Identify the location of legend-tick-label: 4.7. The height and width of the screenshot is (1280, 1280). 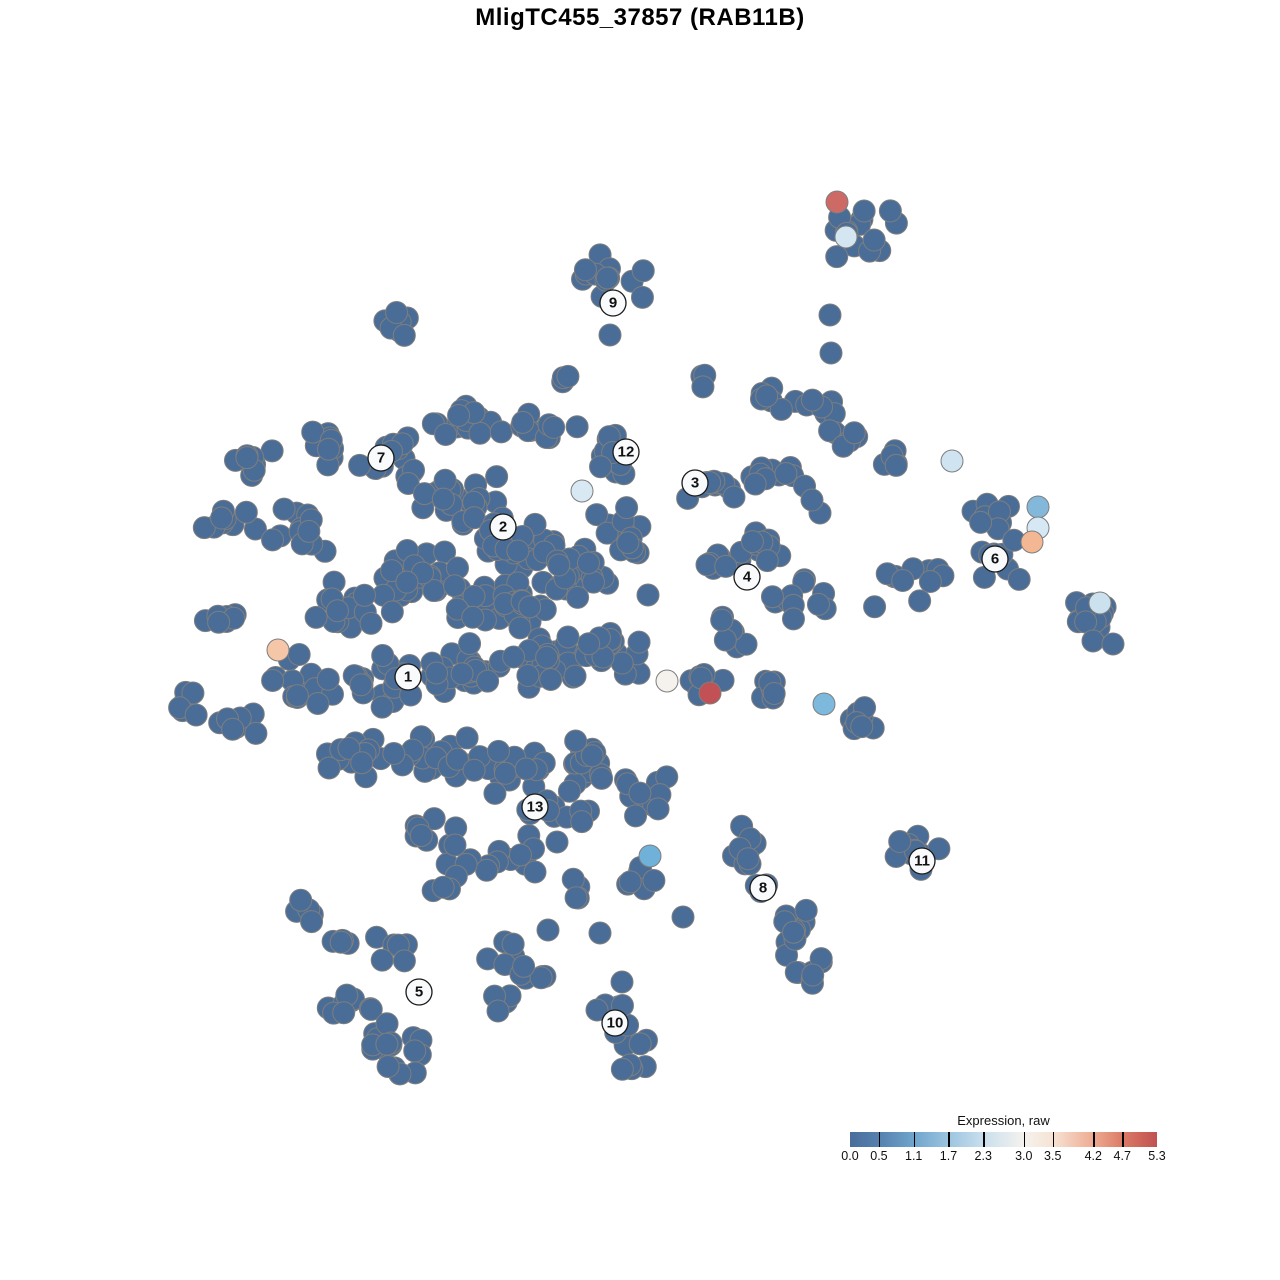
(1122, 1156).